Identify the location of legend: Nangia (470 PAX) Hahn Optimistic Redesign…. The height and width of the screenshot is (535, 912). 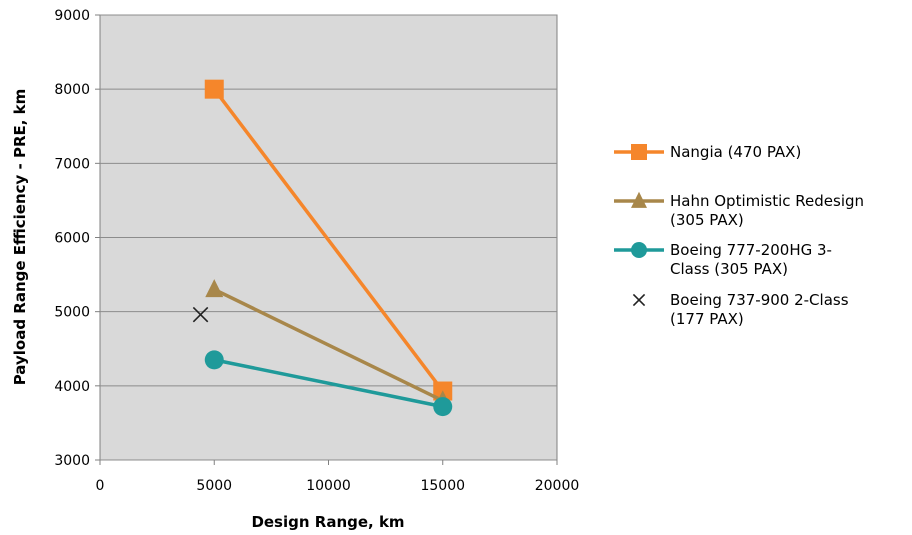
(739, 235).